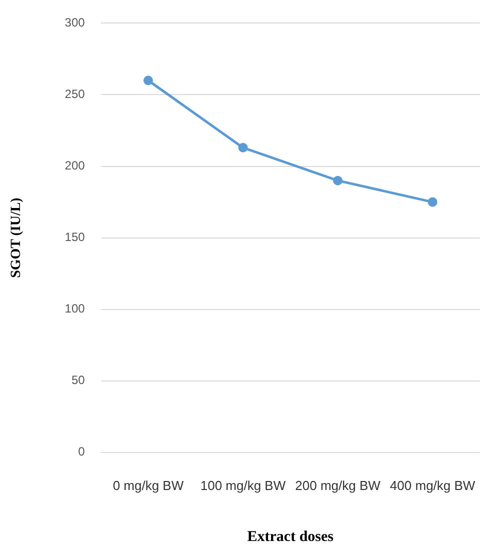  Describe the element at coordinates (433, 485) in the screenshot. I see `x-tick-label: 400 mg/kg BW` at that location.